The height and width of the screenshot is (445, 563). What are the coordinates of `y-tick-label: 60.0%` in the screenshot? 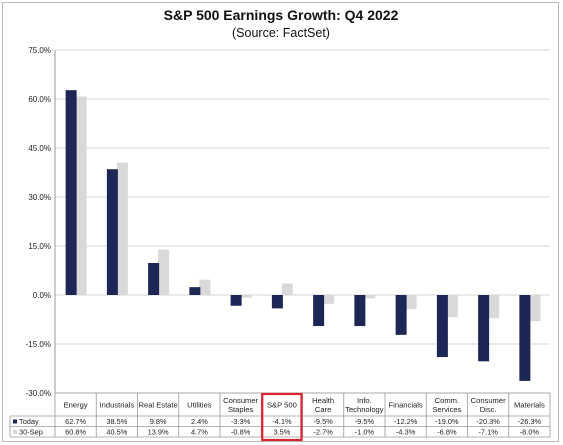 It's located at (39, 99).